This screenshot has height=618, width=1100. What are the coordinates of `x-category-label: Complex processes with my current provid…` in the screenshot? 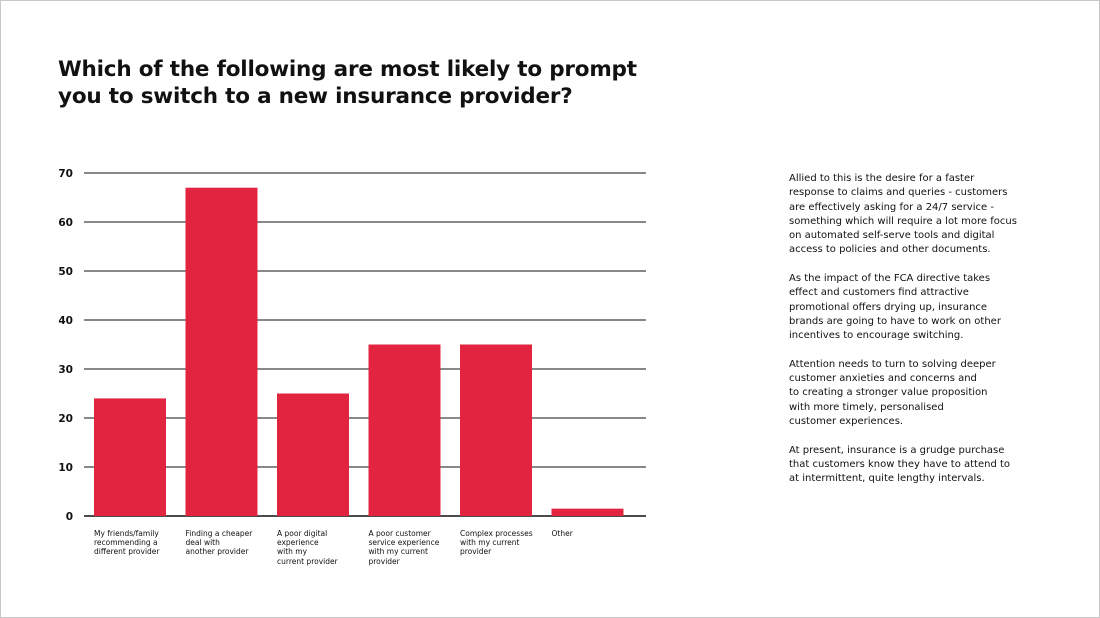 It's located at (496, 543).